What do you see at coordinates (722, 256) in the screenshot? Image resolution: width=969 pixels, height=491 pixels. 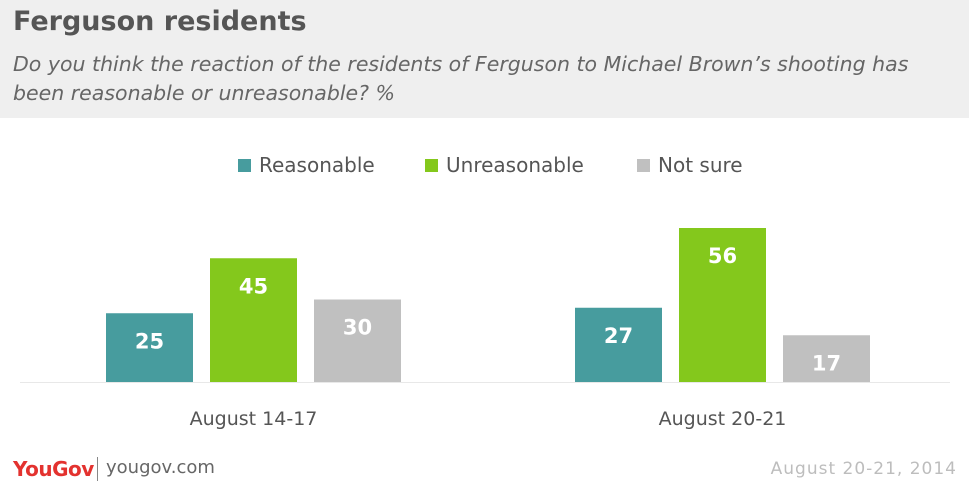 I see `data-label-unreasonable-2: 56` at bounding box center [722, 256].